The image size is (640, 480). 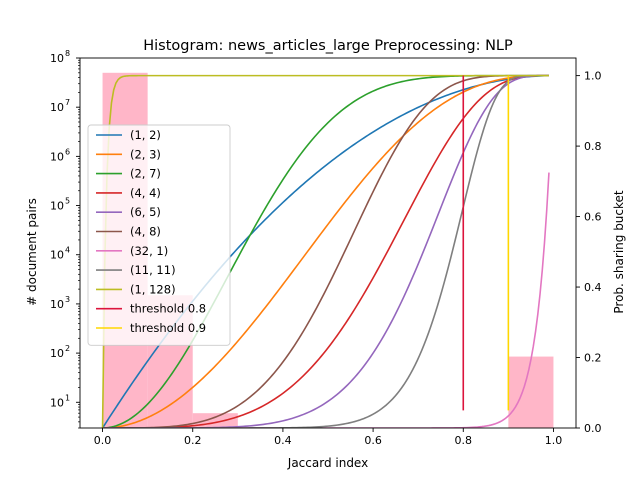 What do you see at coordinates (193, 440) in the screenshot?
I see `x-tick-label: 0.2` at bounding box center [193, 440].